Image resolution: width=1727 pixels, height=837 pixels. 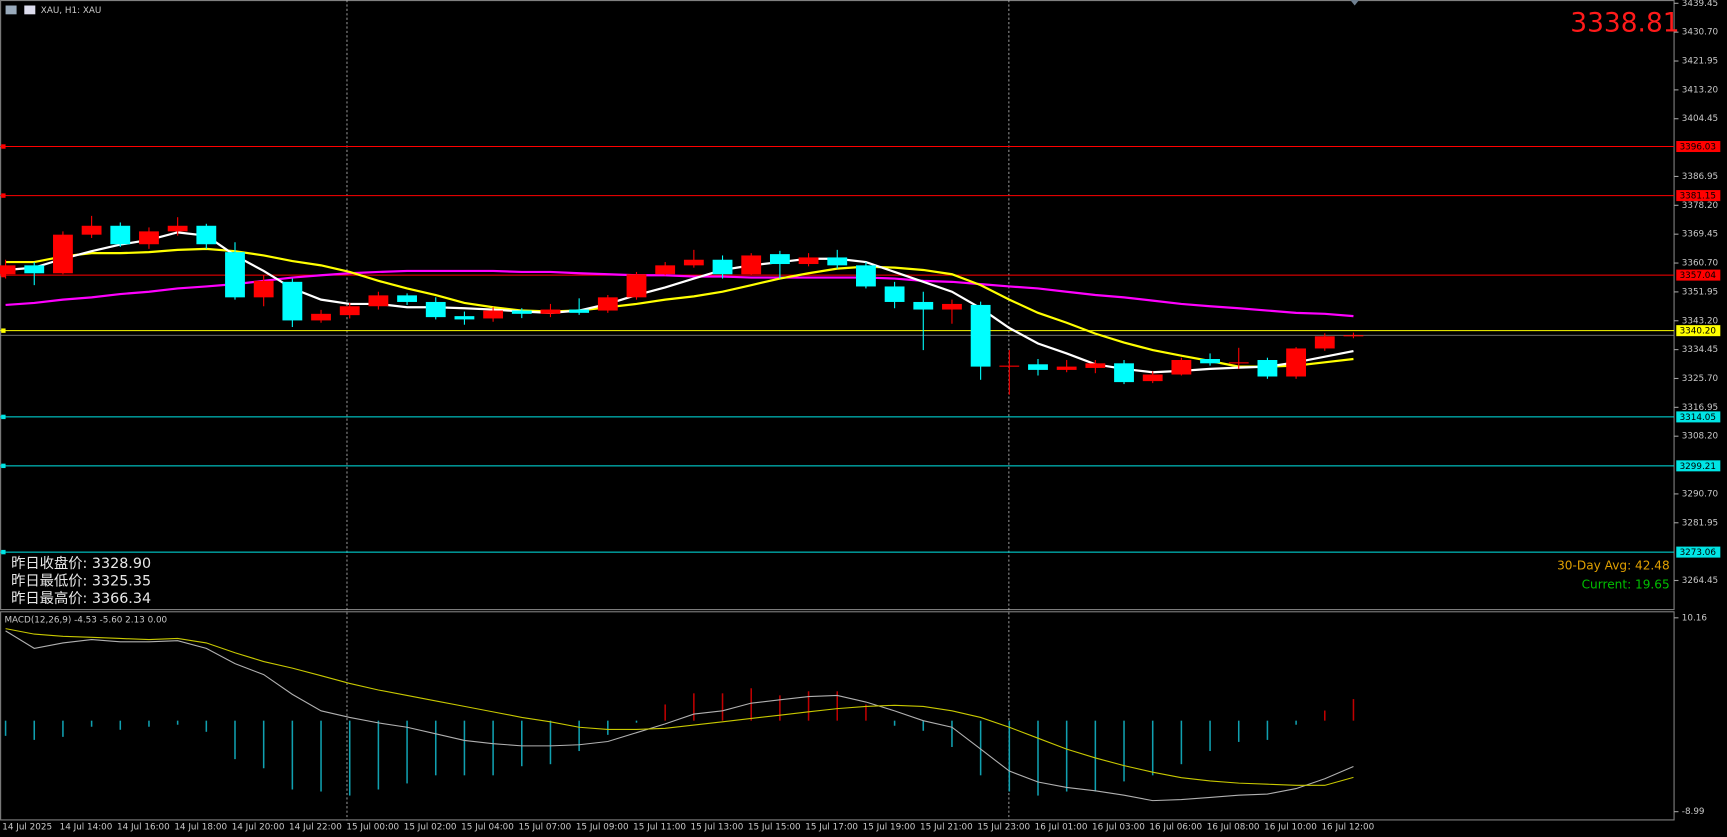 What do you see at coordinates (1700, 235) in the screenshot?
I see `y-tick-label: 3369.45` at bounding box center [1700, 235].